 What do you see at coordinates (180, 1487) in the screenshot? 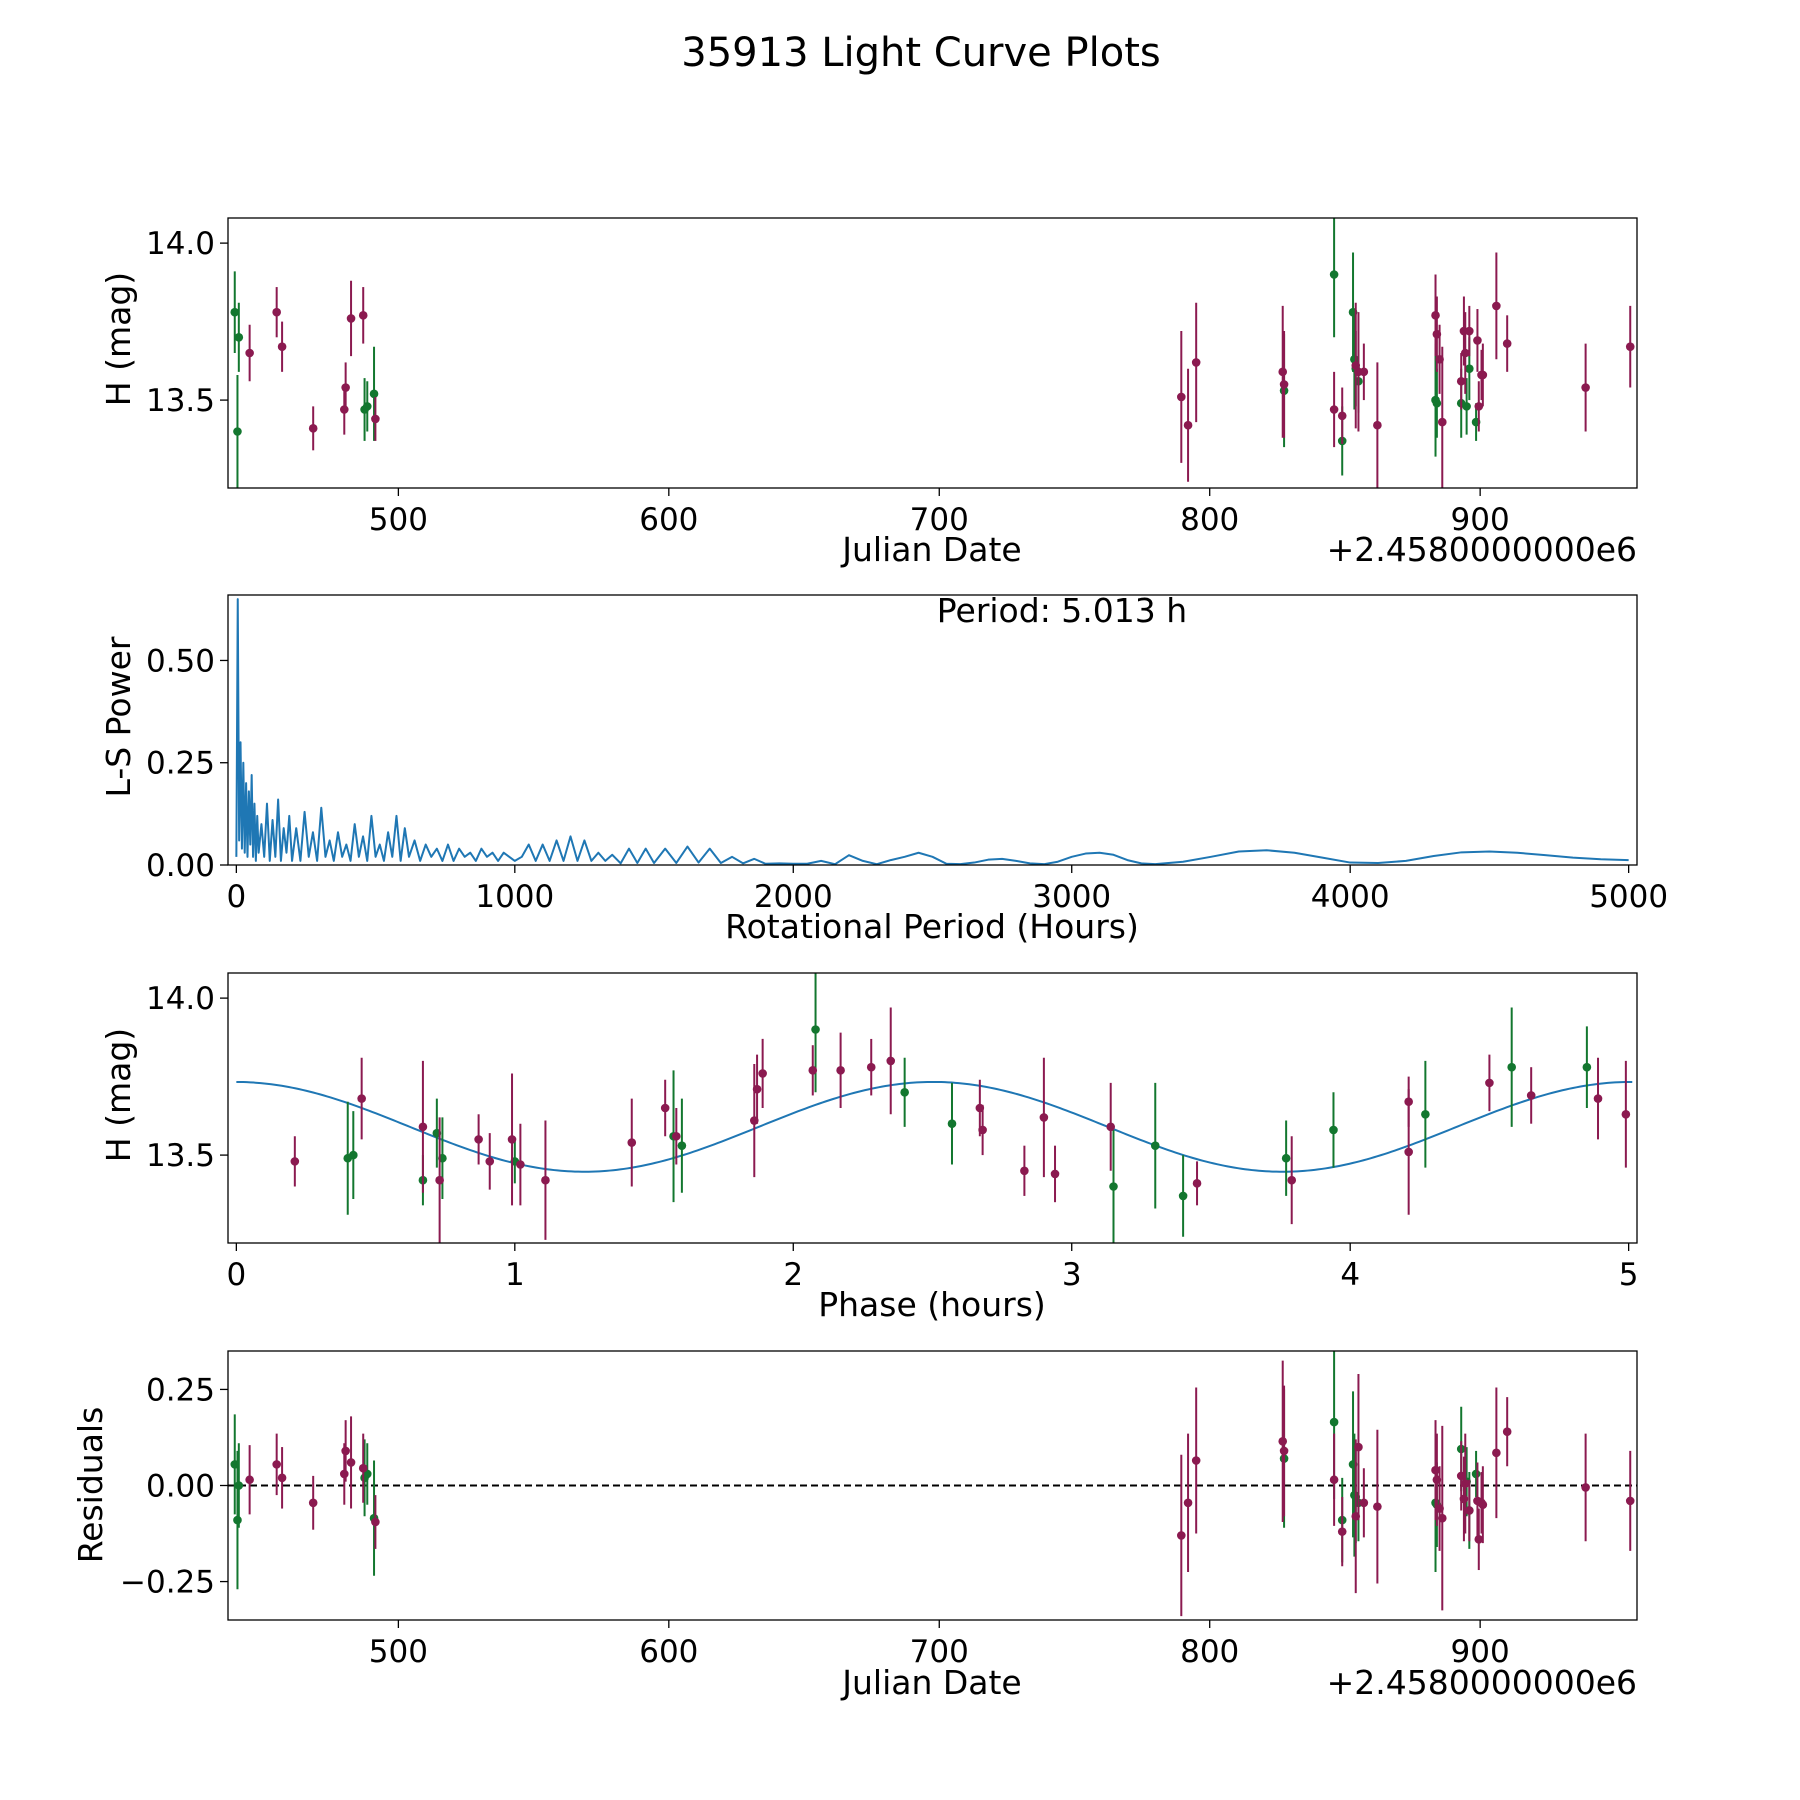
I see `residuals-ytick-label: 0.00` at bounding box center [180, 1487].